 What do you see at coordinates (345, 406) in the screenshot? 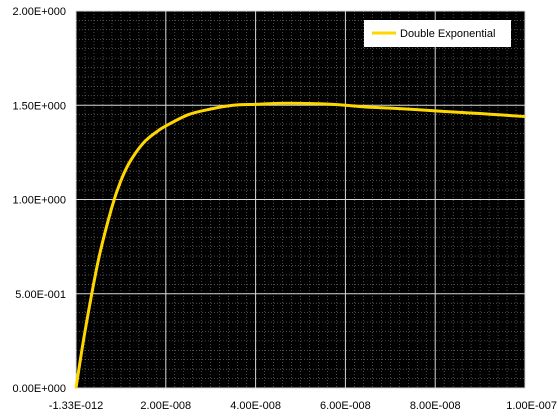
I see `x-tick-label: 6.00E-008` at bounding box center [345, 406].